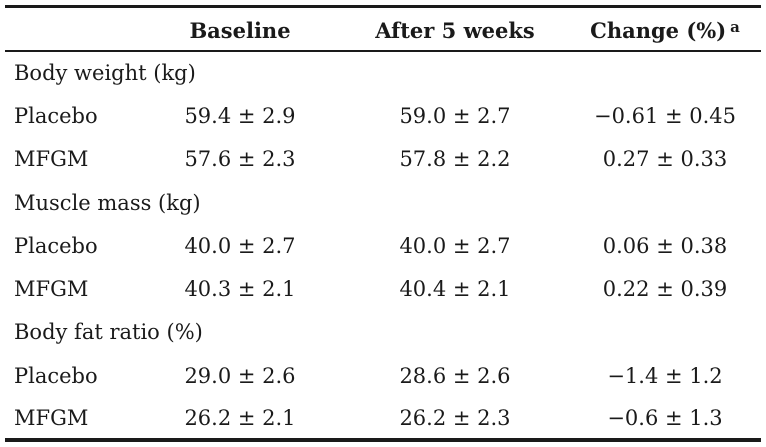 The image size is (766, 447). Describe the element at coordinates (665, 159) in the screenshot. I see `change-value: 0.27 ± 0.33` at that location.